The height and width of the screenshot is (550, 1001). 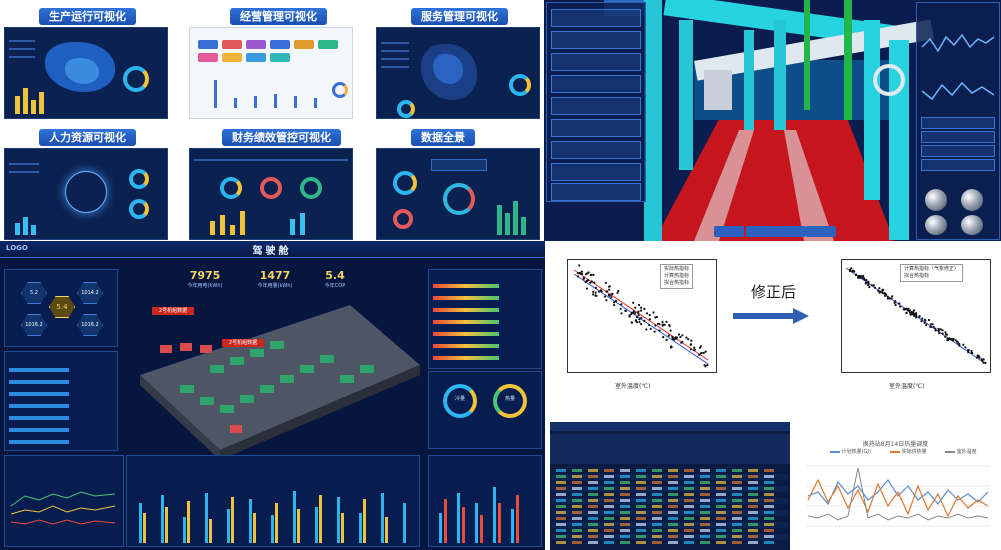 I want to click on pipe-right-panel, so click(x=958, y=121).